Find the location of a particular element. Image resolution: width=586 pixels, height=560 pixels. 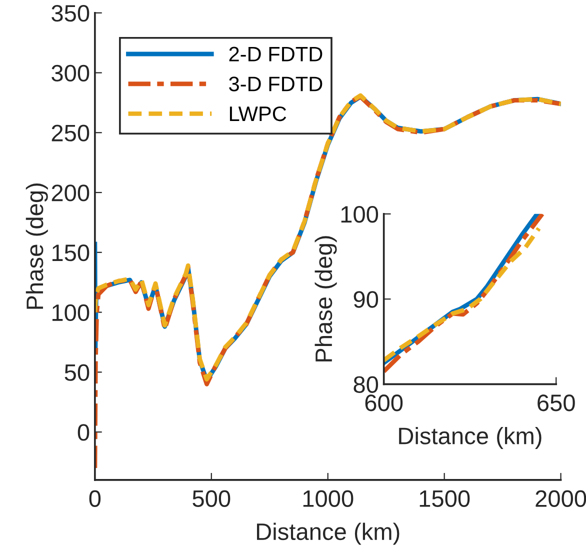

x-tick-label: 500 is located at coordinates (211, 498).